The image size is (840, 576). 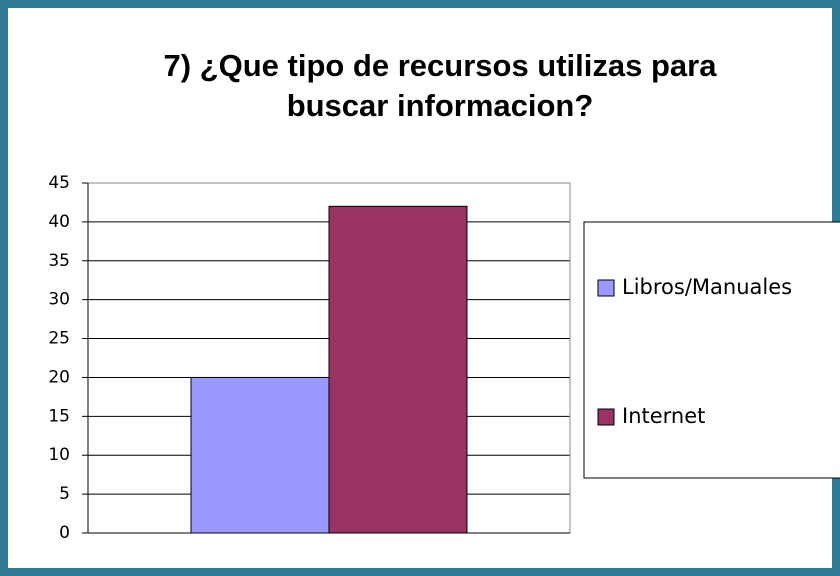 What do you see at coordinates (64, 494) in the screenshot?
I see `y-tick-label: 5` at bounding box center [64, 494].